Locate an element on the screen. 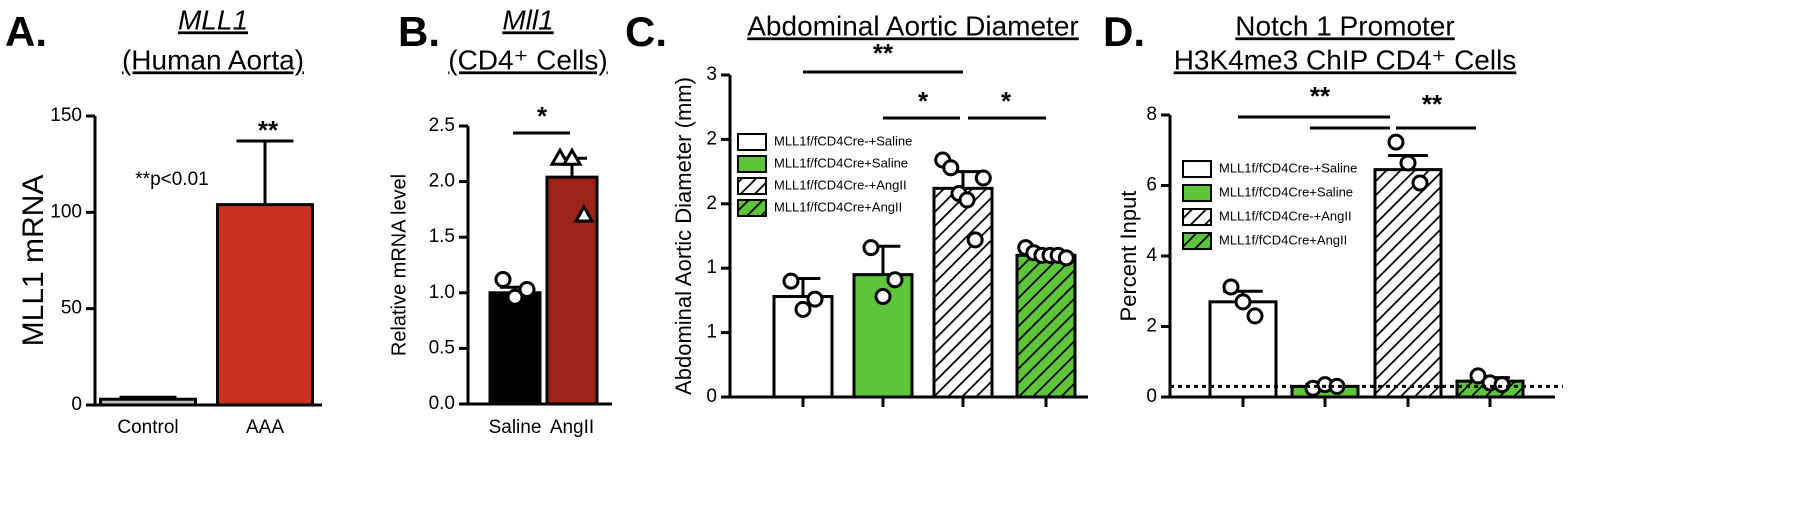 This screenshot has width=1813, height=513. y-axis-label: Relative mRNA level is located at coordinates (399, 265).